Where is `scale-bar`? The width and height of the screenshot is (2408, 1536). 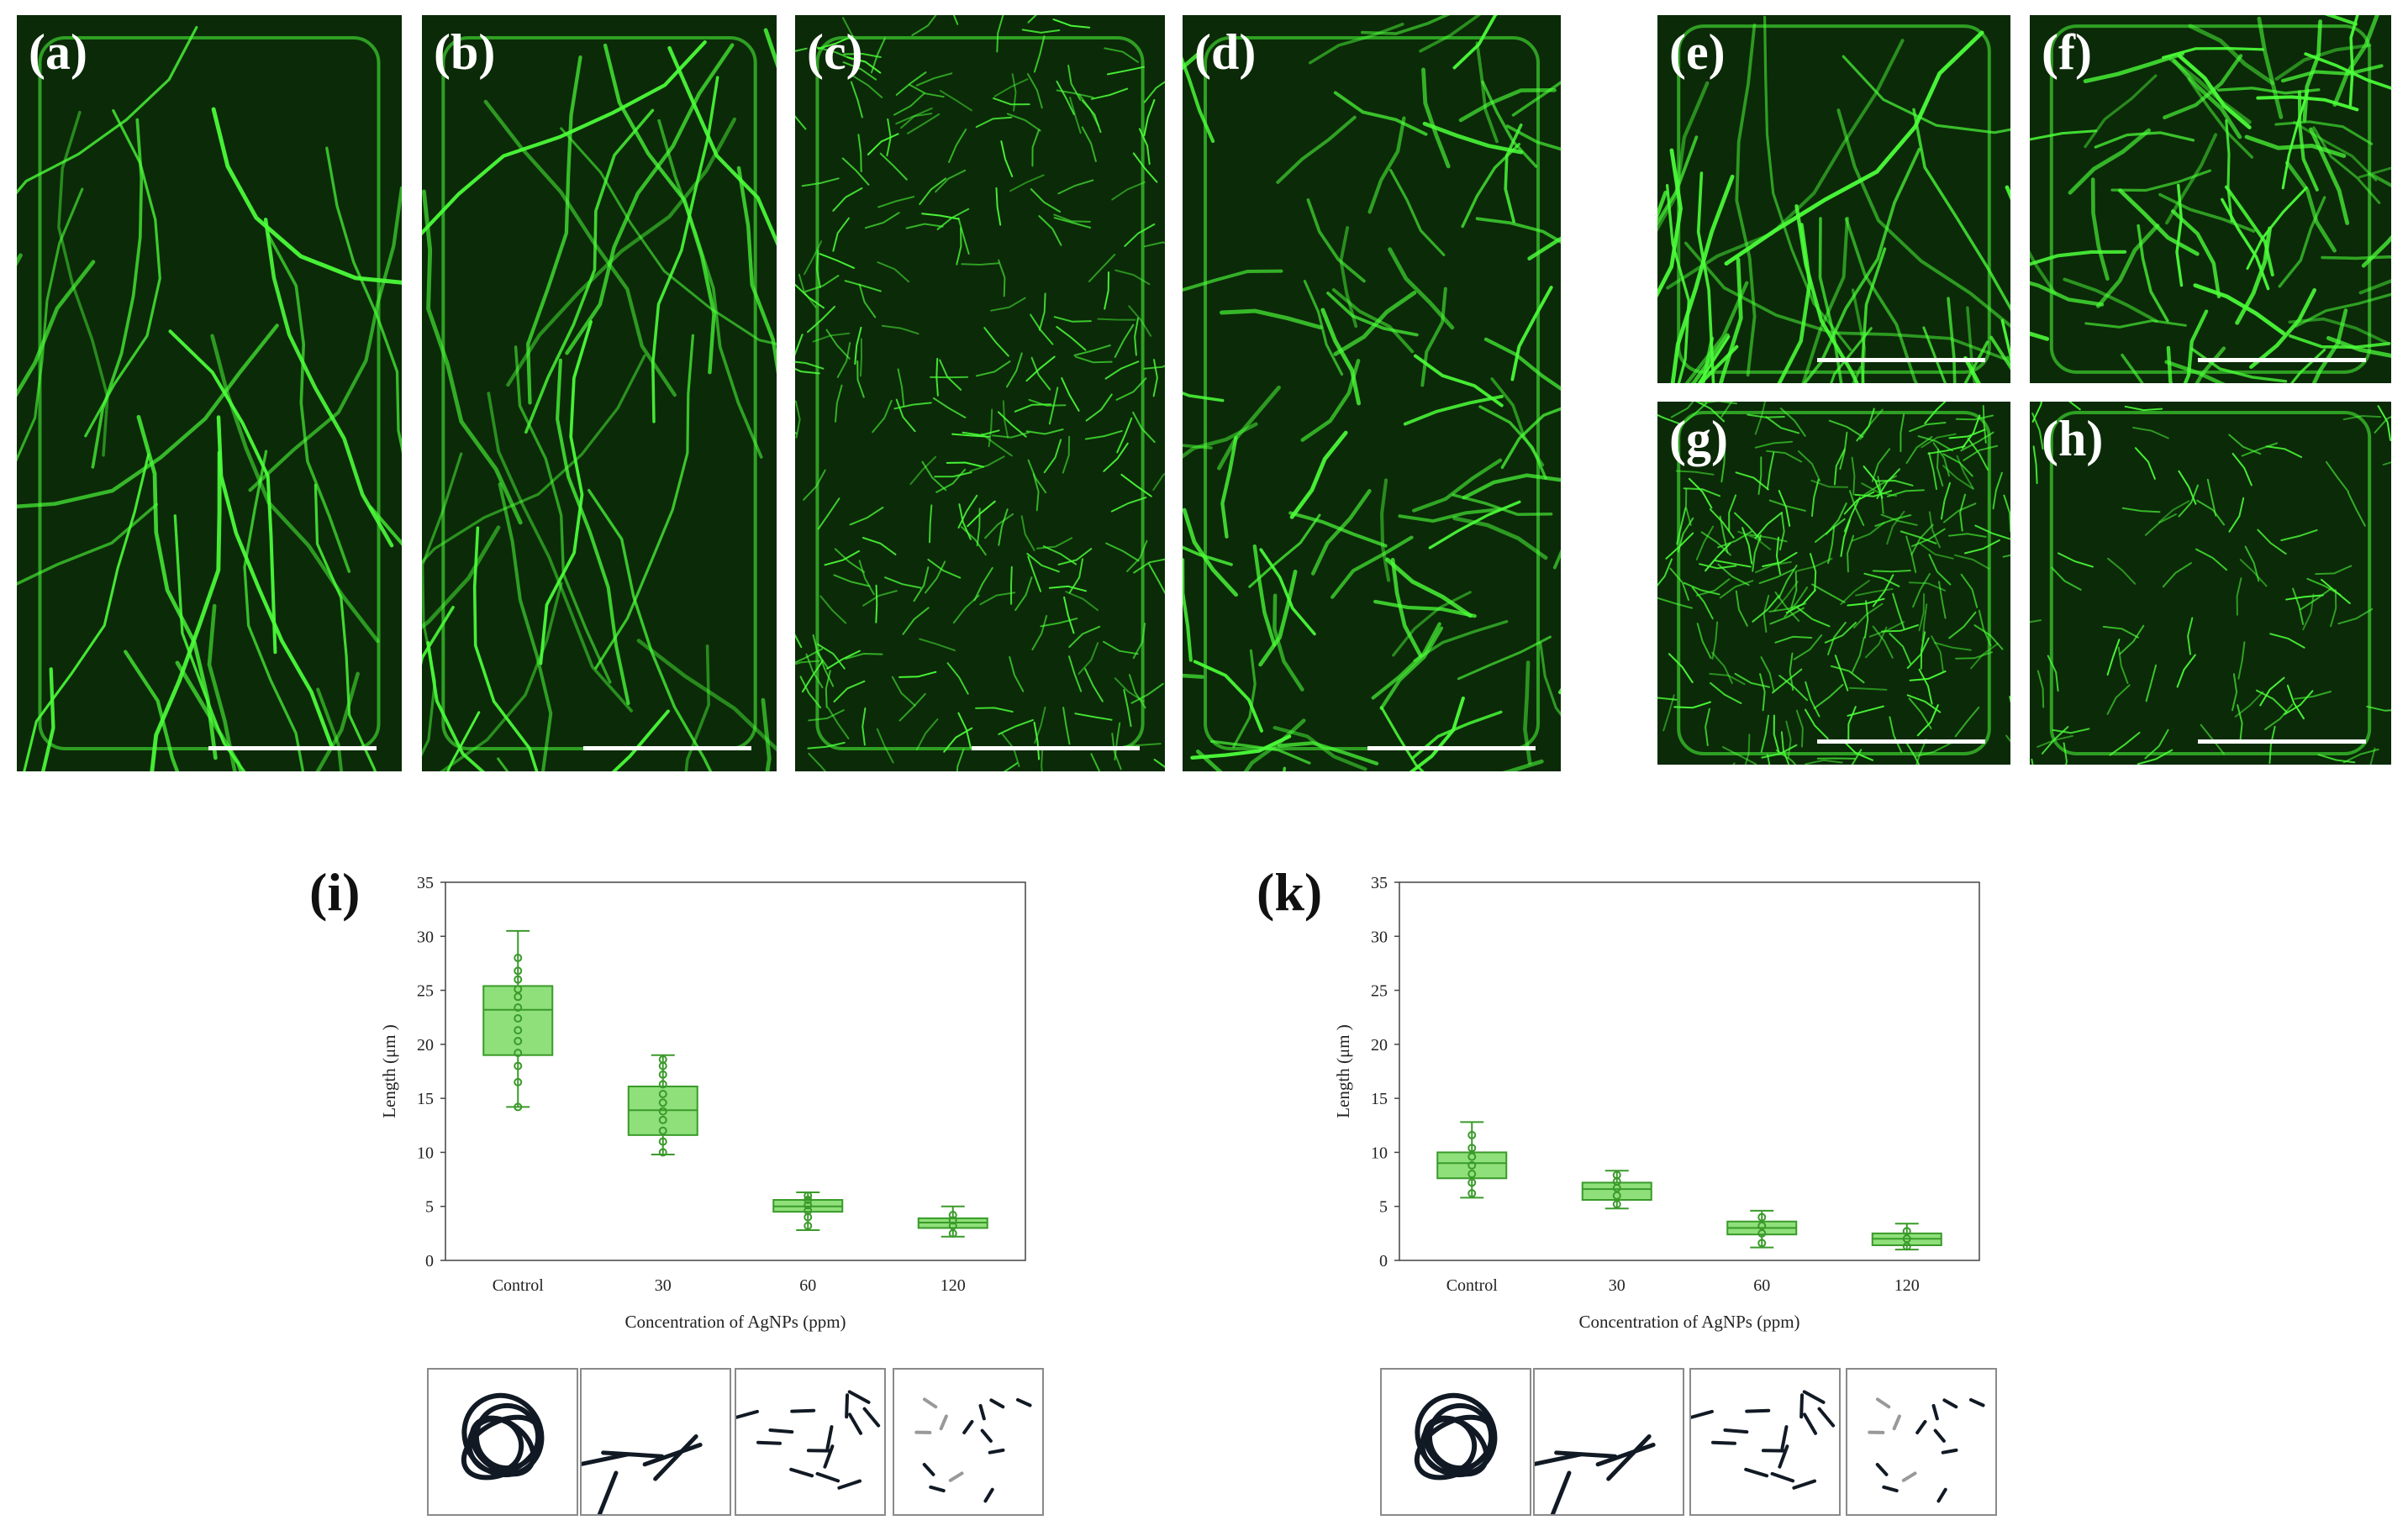 scale-bar is located at coordinates (667, 748).